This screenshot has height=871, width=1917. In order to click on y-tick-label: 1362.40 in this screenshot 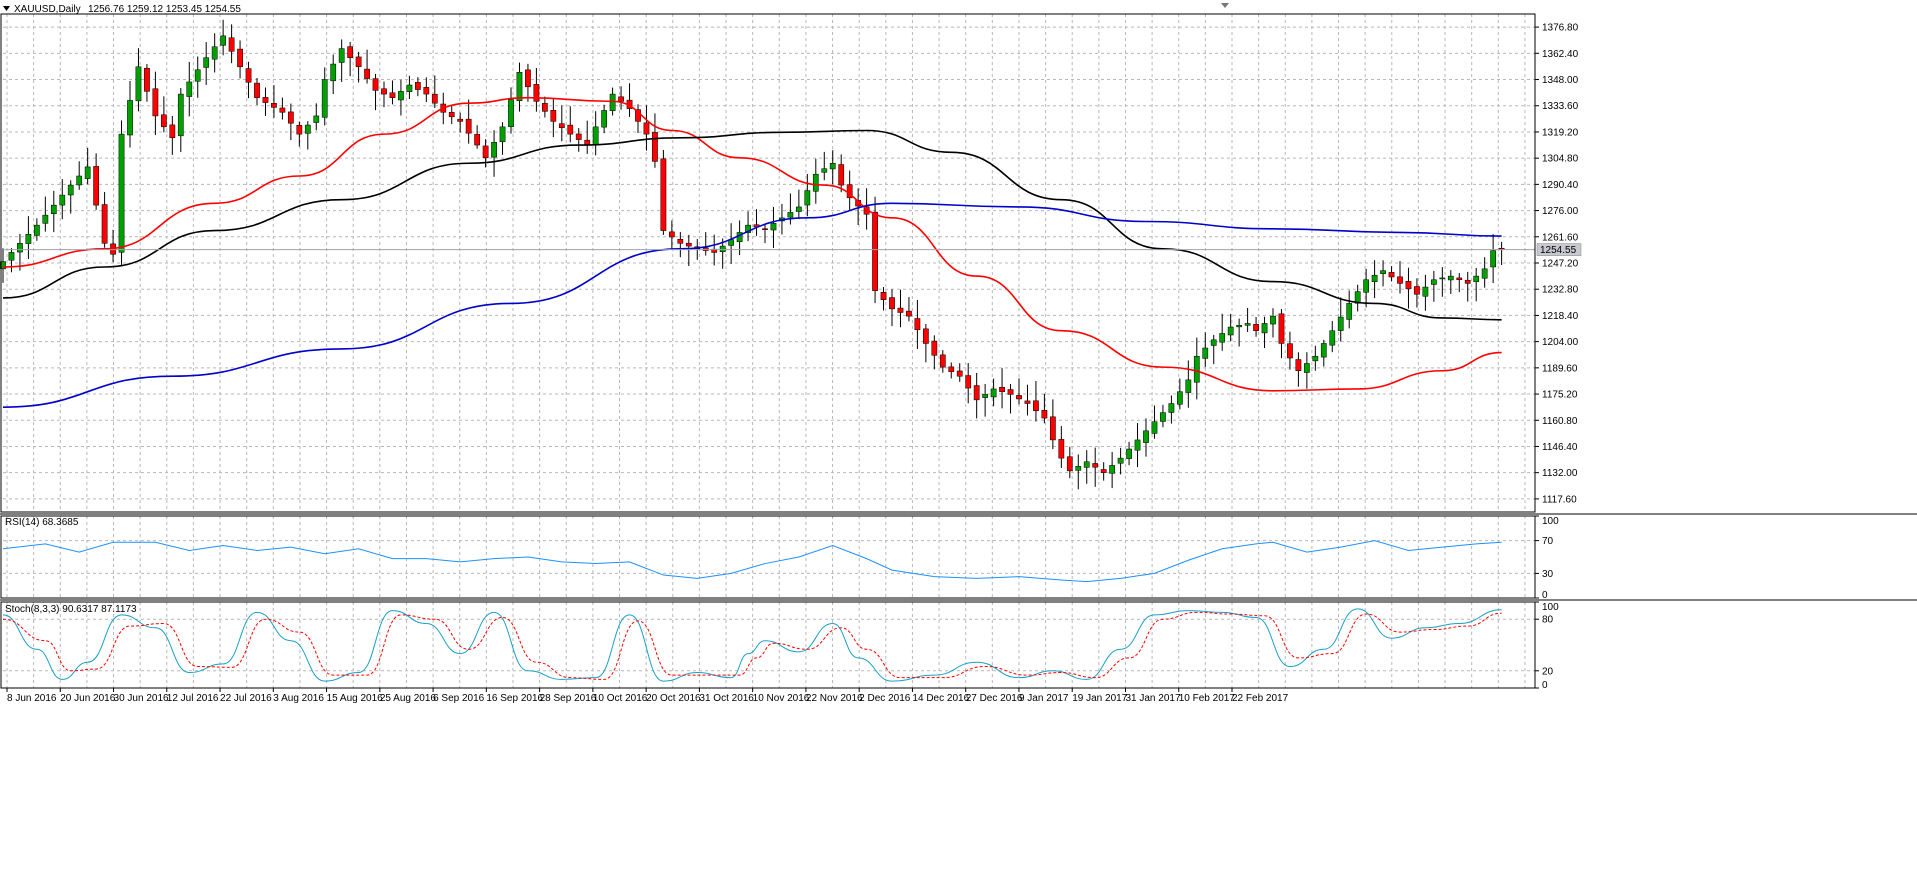, I will do `click(1560, 54)`.